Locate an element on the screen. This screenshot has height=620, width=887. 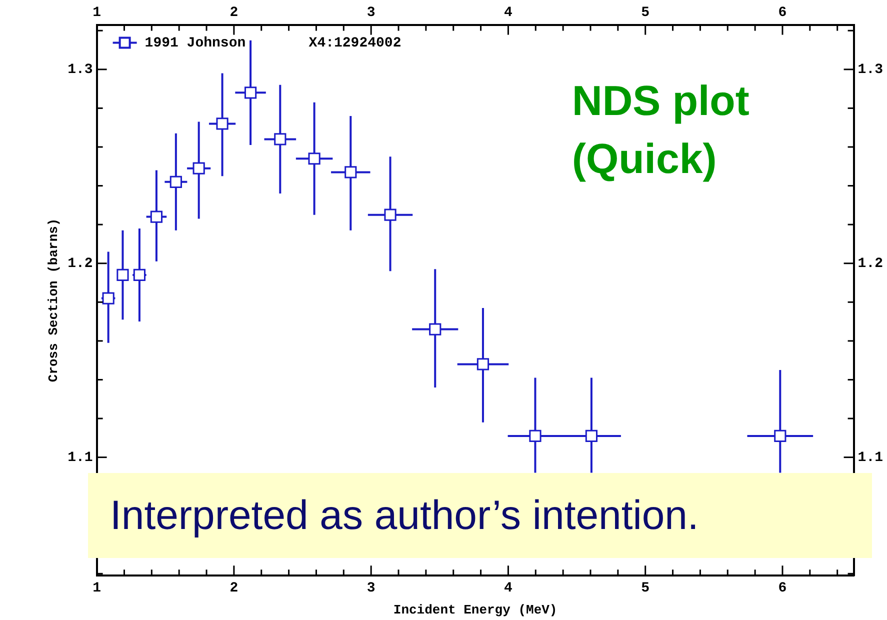
x-tick-label: 6 is located at coordinates (782, 12).